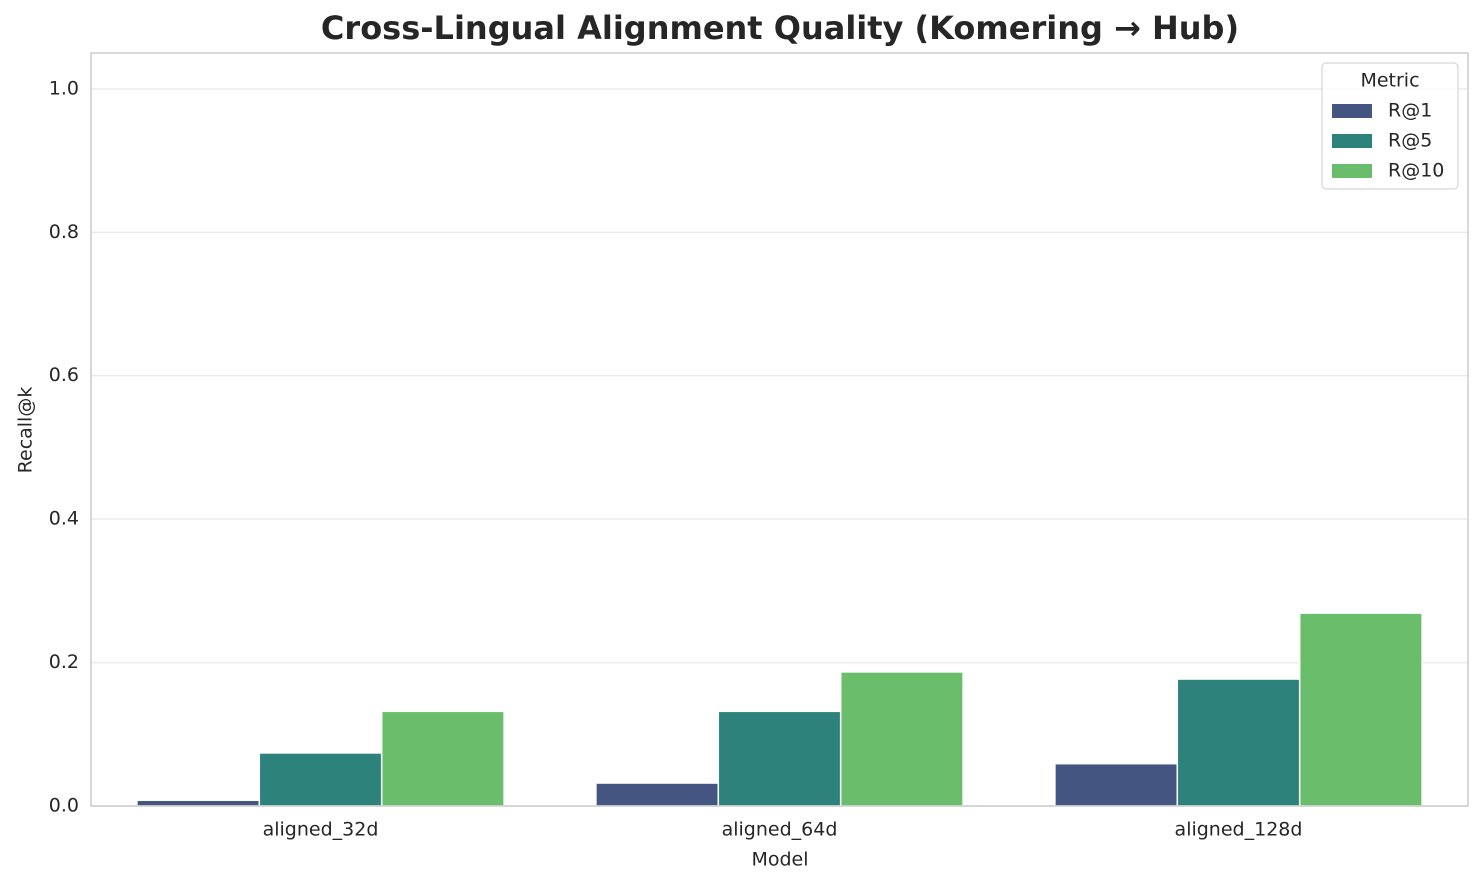  Describe the element at coordinates (1389, 81) in the screenshot. I see `legend-title: Metric` at that location.